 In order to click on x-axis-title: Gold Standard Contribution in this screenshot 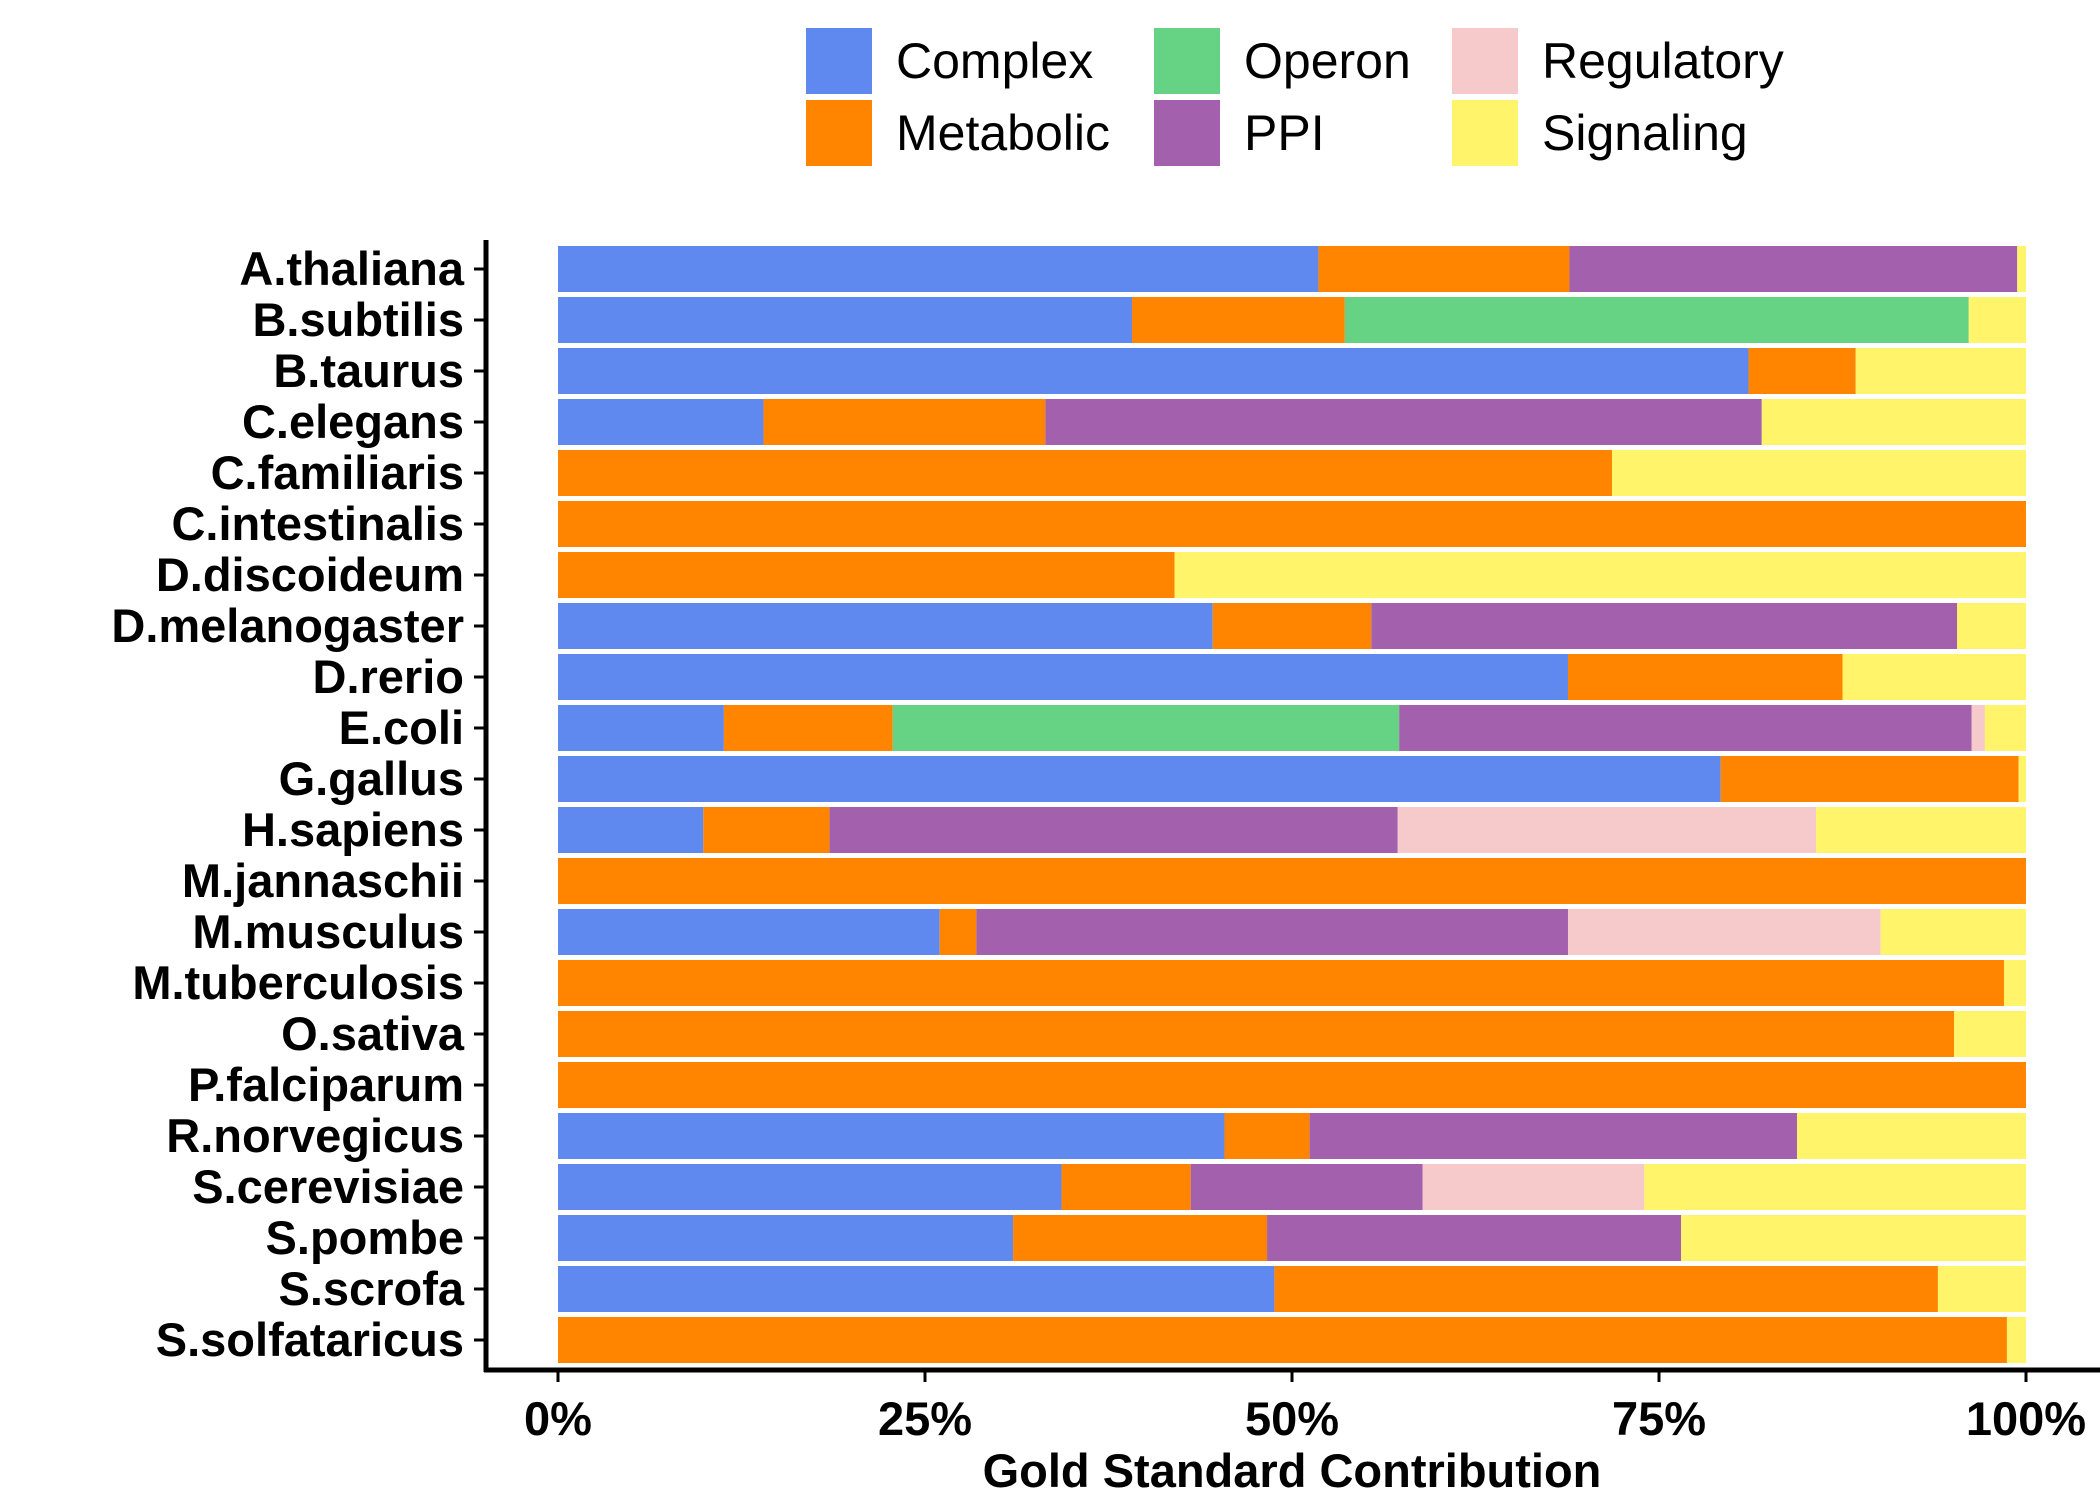, I will do `click(1292, 1470)`.